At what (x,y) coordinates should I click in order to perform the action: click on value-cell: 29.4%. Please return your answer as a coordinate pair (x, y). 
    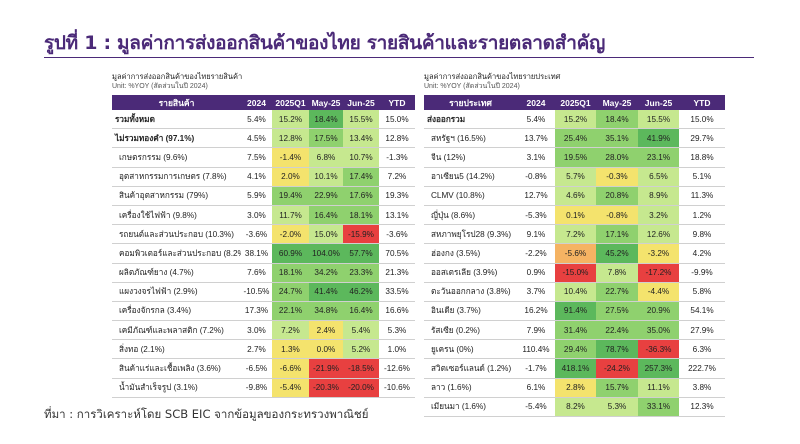
    Looking at the image, I should click on (575, 349).